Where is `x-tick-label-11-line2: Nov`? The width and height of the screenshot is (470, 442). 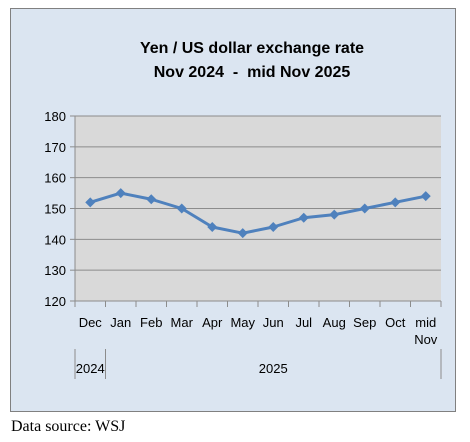
x-tick-label-11-line2: Nov is located at coordinates (426, 339).